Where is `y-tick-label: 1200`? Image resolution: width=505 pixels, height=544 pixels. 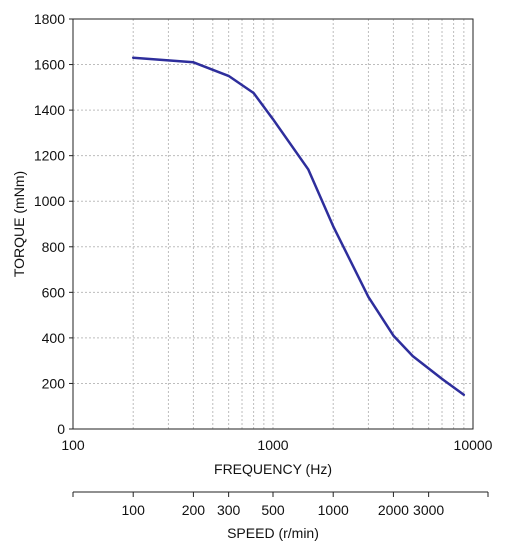
y-tick-label: 1200 is located at coordinates (49, 156).